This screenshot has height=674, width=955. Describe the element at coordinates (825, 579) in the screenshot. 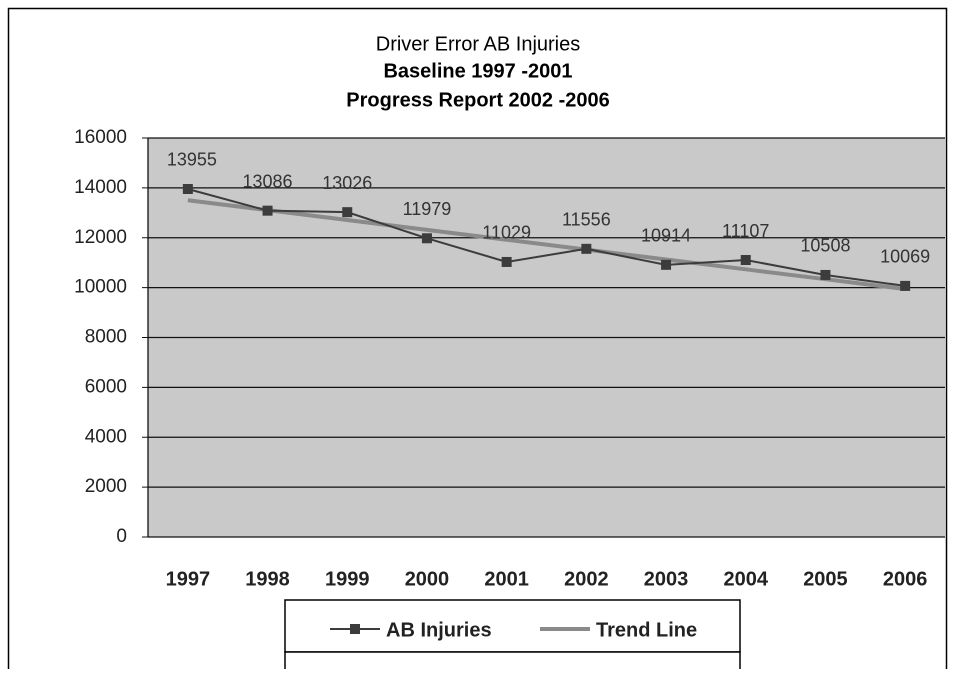

I see `x-tick-label: 2005` at that location.